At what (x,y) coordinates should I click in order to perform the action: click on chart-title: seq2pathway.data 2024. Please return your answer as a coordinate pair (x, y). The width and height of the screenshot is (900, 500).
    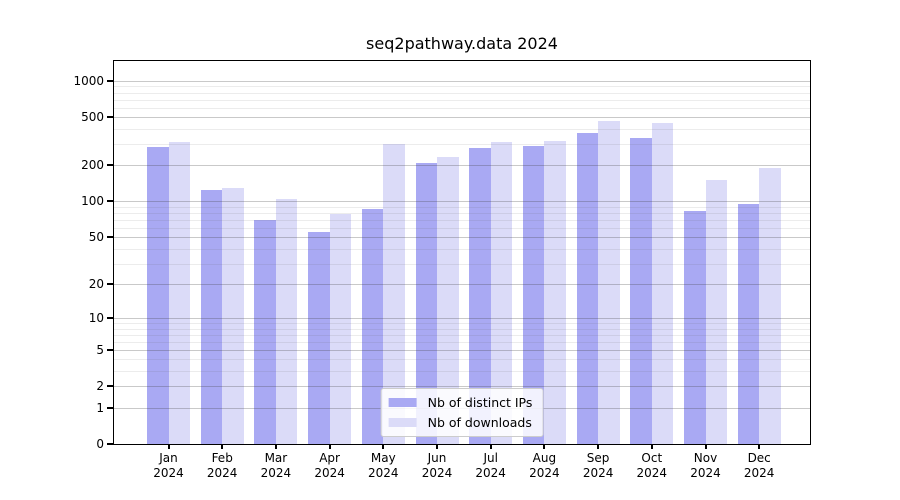
    Looking at the image, I should click on (462, 43).